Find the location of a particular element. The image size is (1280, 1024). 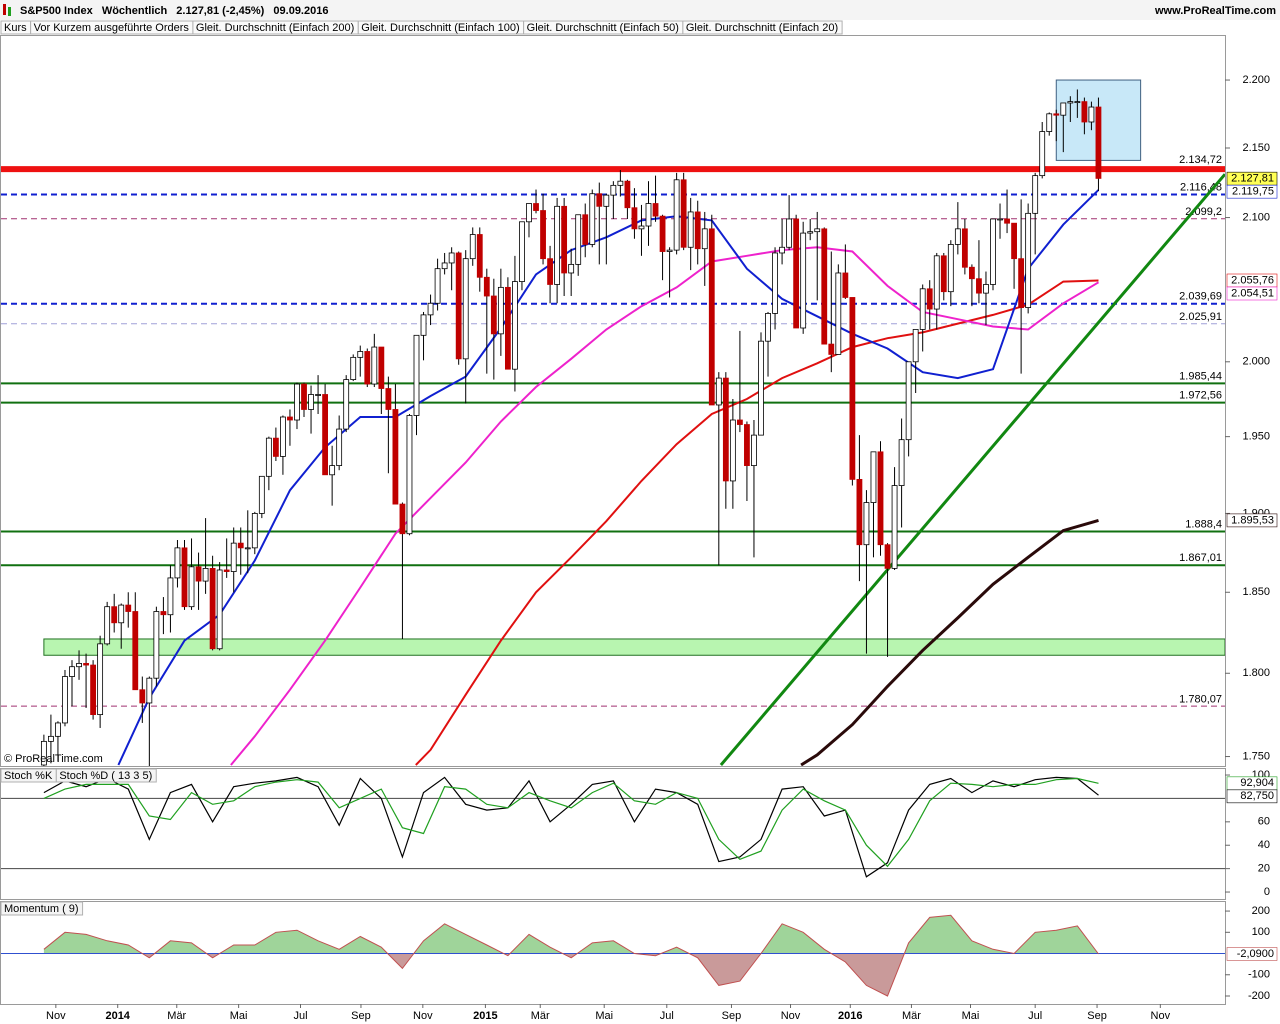

legend-label: Momentum ( 9) is located at coordinates (41, 909).